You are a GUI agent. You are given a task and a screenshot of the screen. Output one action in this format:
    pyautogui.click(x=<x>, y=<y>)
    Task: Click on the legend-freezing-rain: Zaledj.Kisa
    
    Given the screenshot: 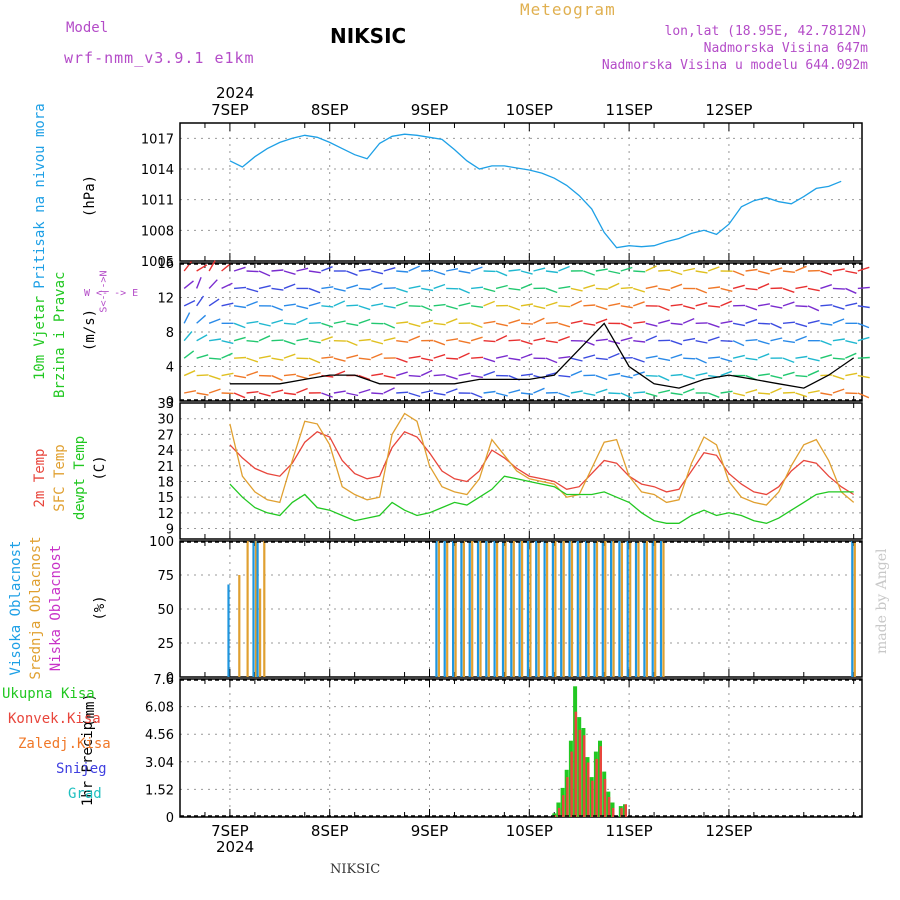 What is the action you would take?
    pyautogui.click(x=64, y=744)
    